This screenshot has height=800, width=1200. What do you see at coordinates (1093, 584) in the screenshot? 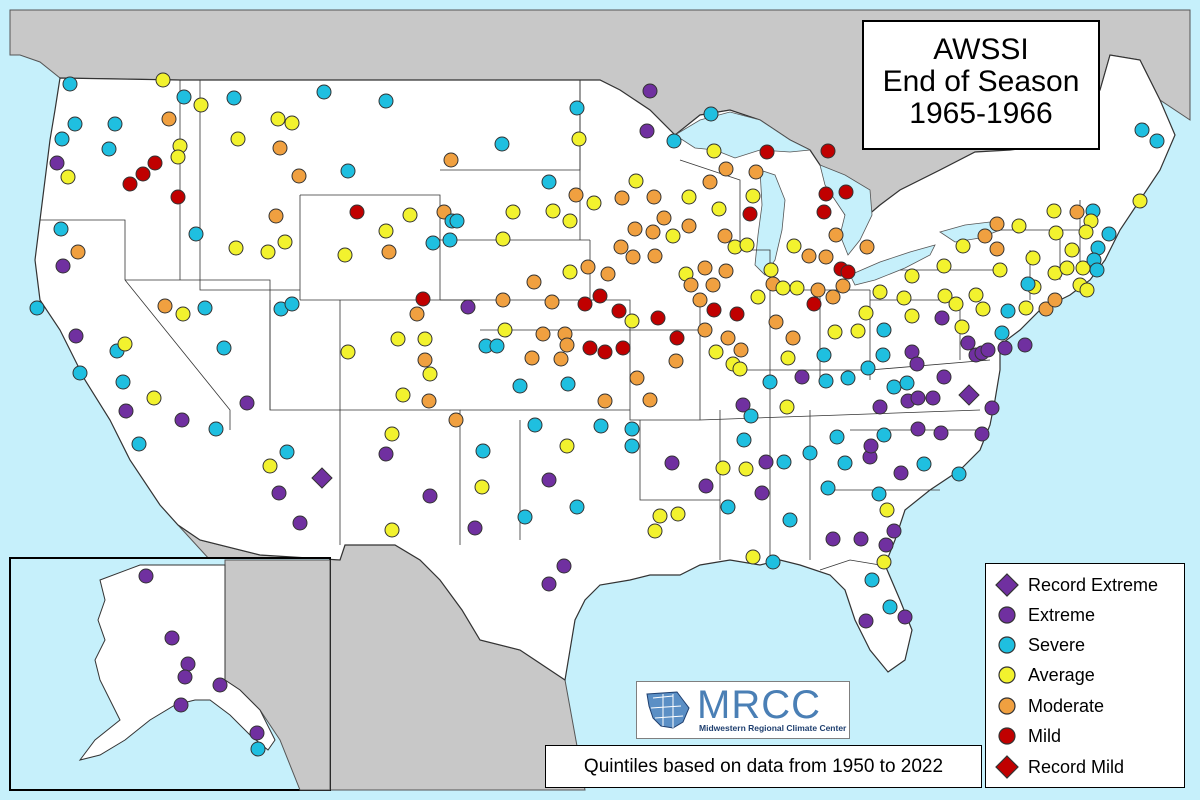
I see `legend-label-record-extreme: Record Extreme` at bounding box center [1093, 584].